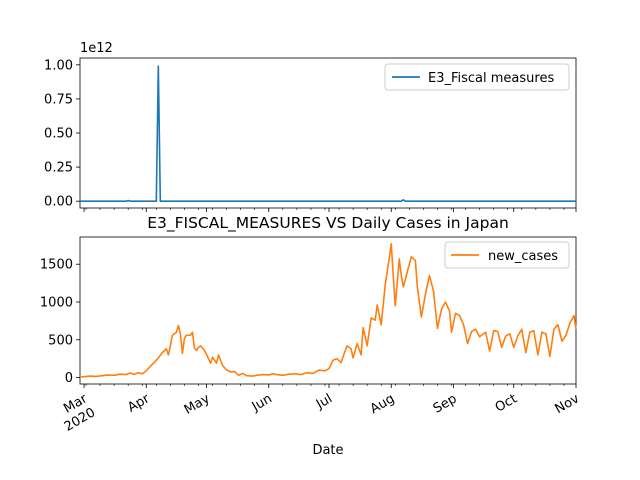 The image size is (640, 480). I want to click on bottom-legend: new_cases, so click(507, 255).